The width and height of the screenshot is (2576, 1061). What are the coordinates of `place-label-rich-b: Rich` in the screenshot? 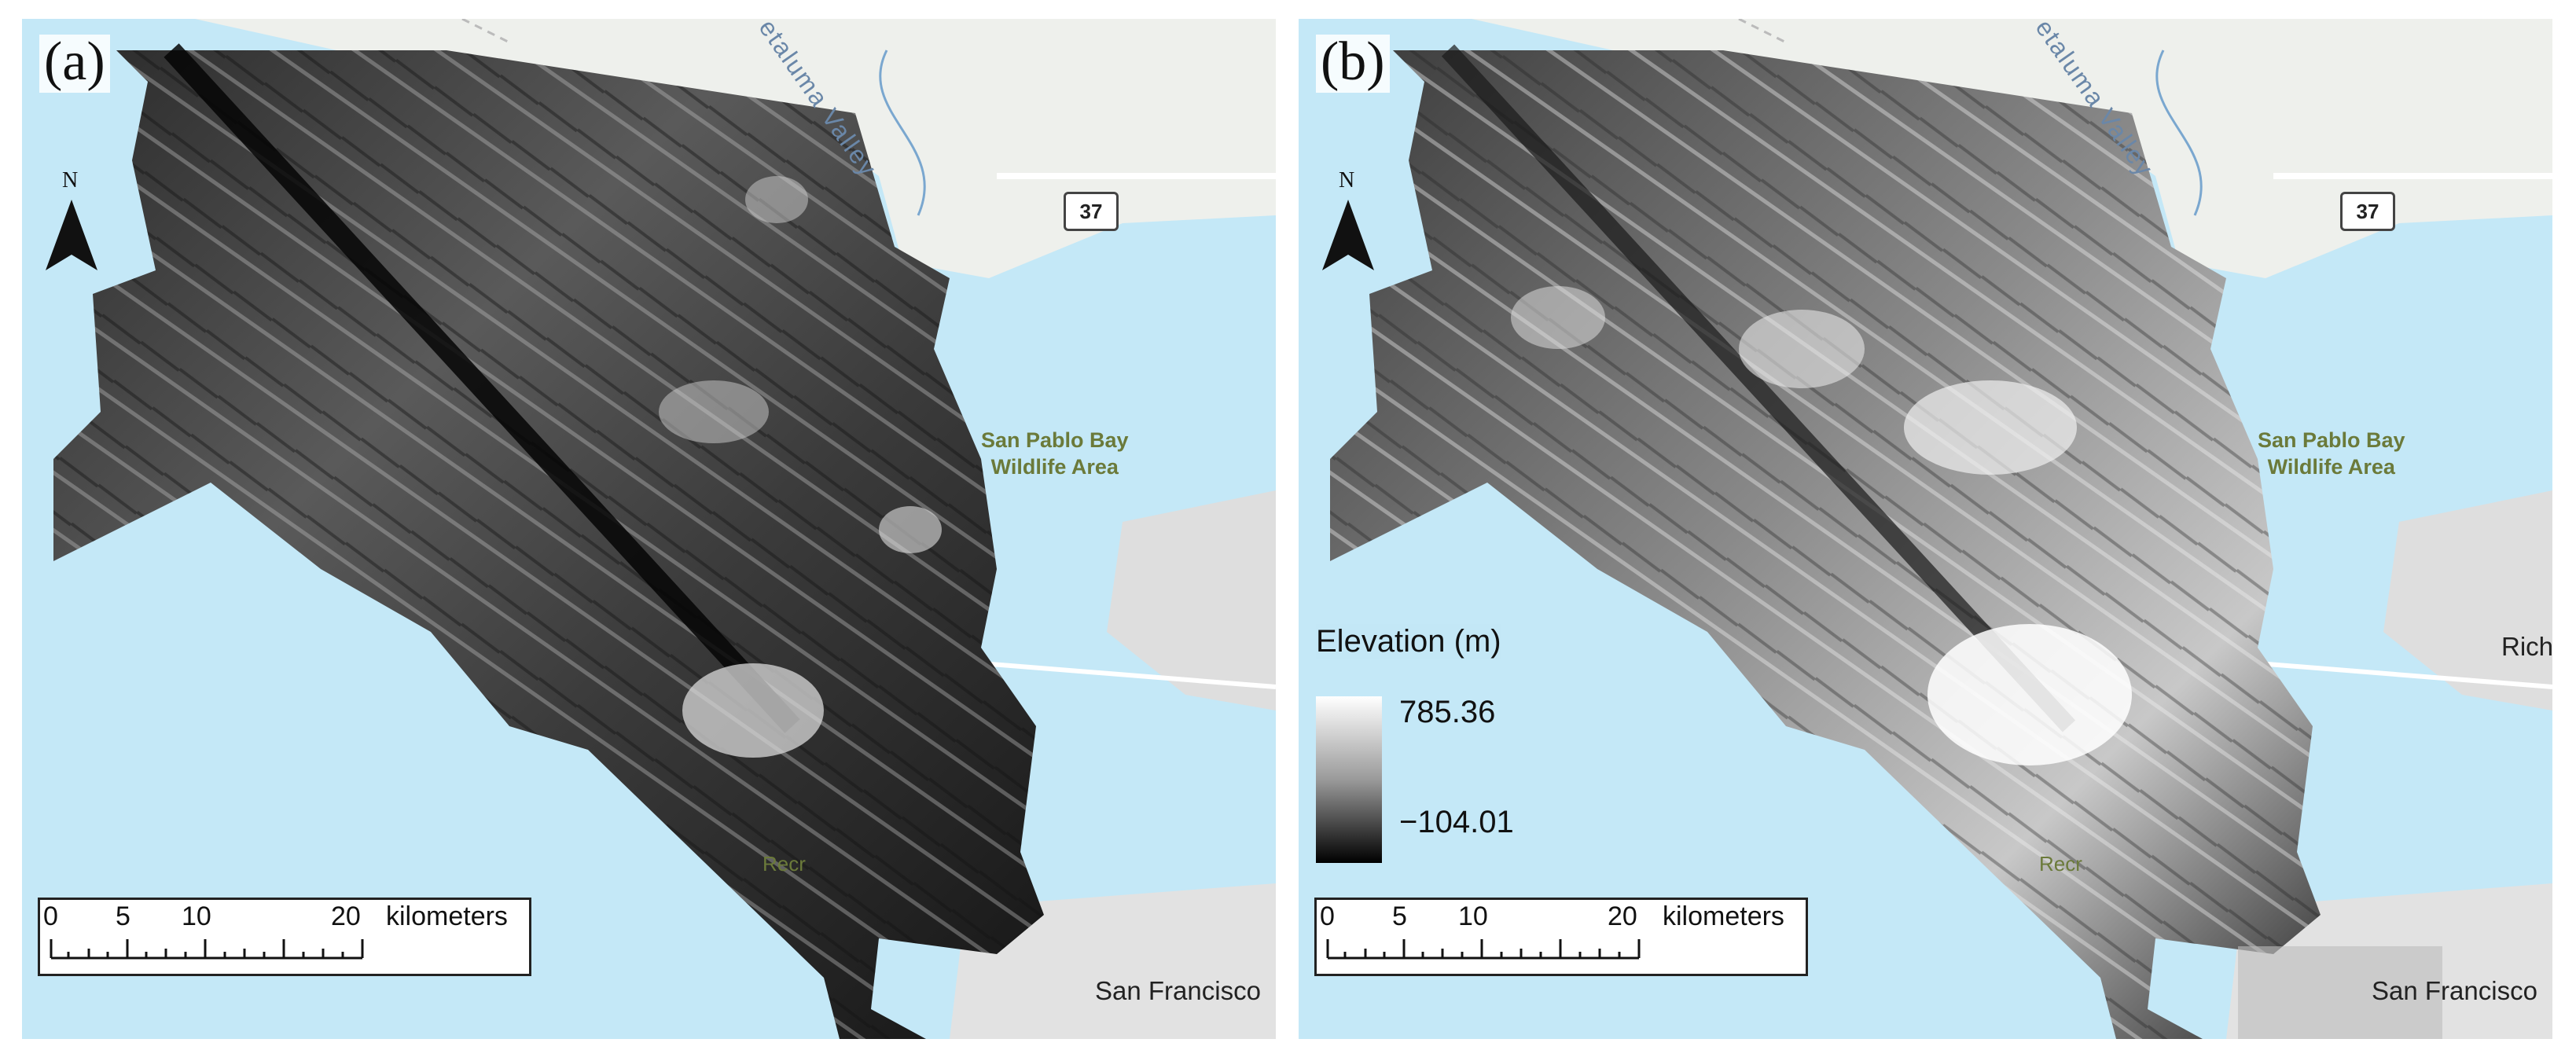 It's located at (2526, 646).